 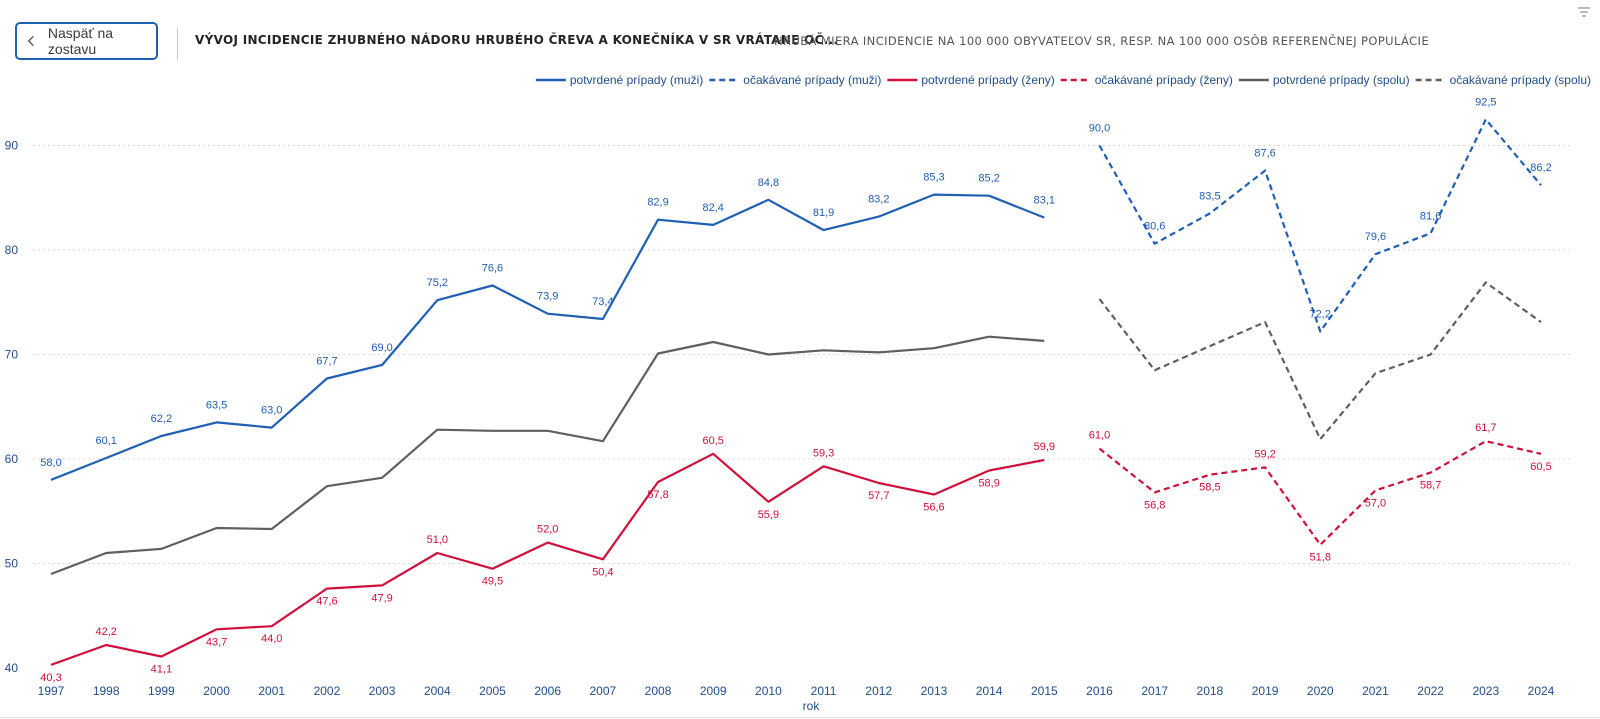 What do you see at coordinates (12, 355) in the screenshot?
I see `y-tick-label: 70` at bounding box center [12, 355].